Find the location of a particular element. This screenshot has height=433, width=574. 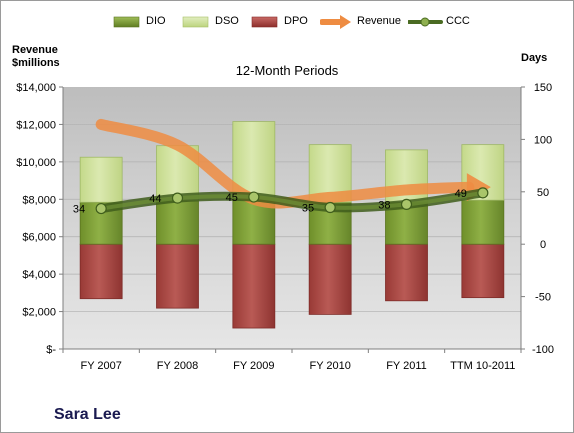

ccc-data-label: 45 is located at coordinates (232, 198).